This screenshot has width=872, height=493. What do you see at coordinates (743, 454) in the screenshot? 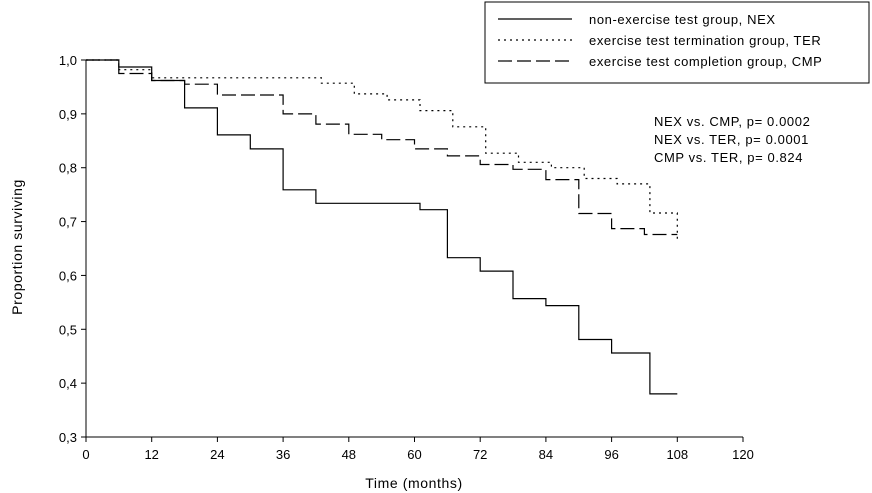
I see `x-tick-label: 120` at bounding box center [743, 454].